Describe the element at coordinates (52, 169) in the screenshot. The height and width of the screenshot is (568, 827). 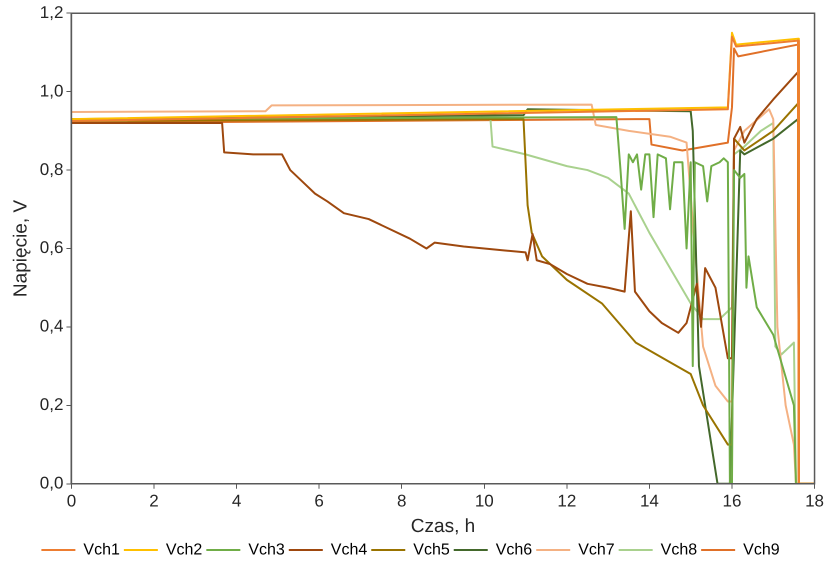
I see `y-tick-label: 0,8` at that location.